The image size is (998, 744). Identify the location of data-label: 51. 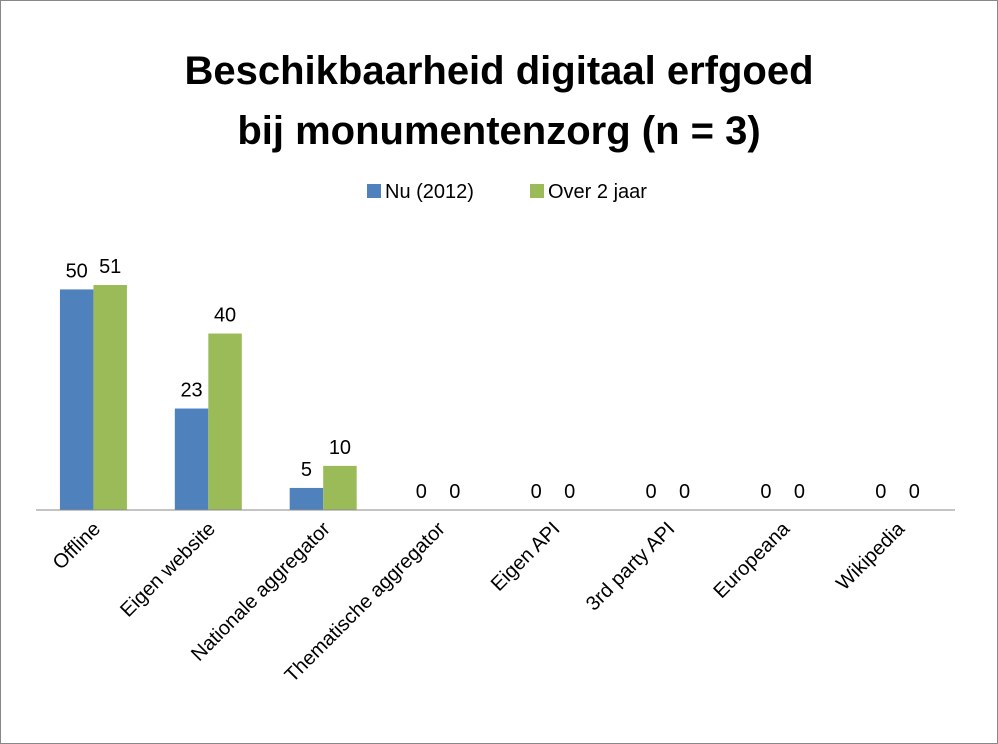
(110, 267).